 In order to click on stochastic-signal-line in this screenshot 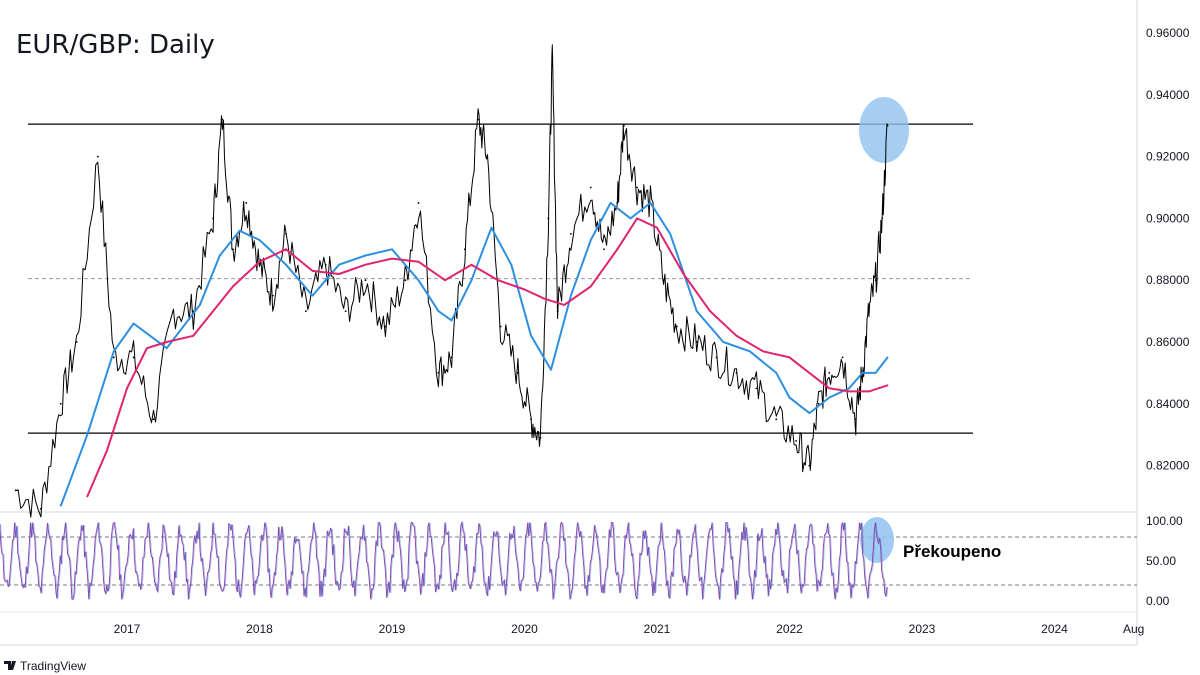, I will do `click(444, 560)`.